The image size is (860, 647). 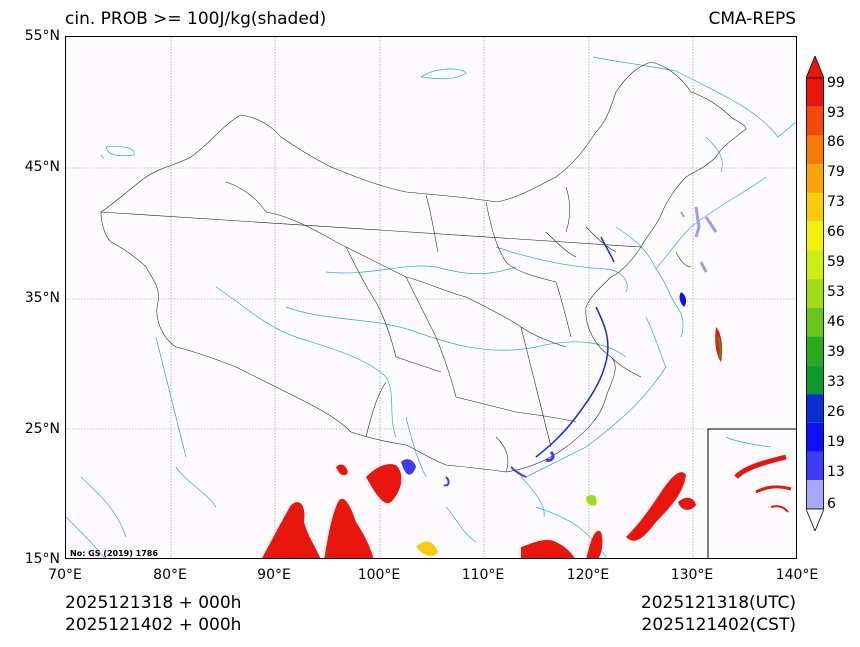 What do you see at coordinates (153, 603) in the screenshot?
I see `forecast-init-utc: 2025121318 + 000h` at bounding box center [153, 603].